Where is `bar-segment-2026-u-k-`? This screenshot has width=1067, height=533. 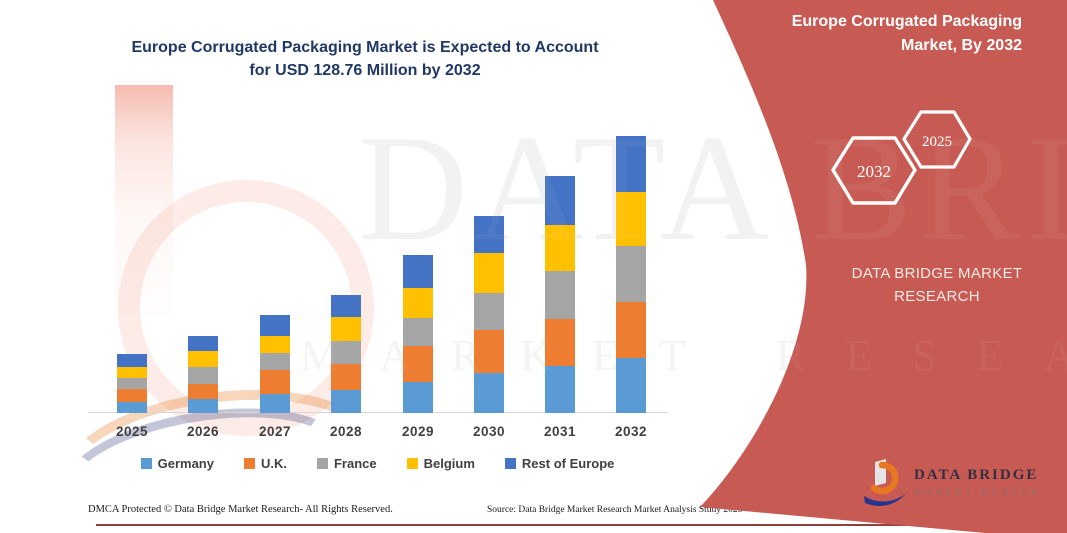
bar-segment-2026-u-k- is located at coordinates (203, 391).